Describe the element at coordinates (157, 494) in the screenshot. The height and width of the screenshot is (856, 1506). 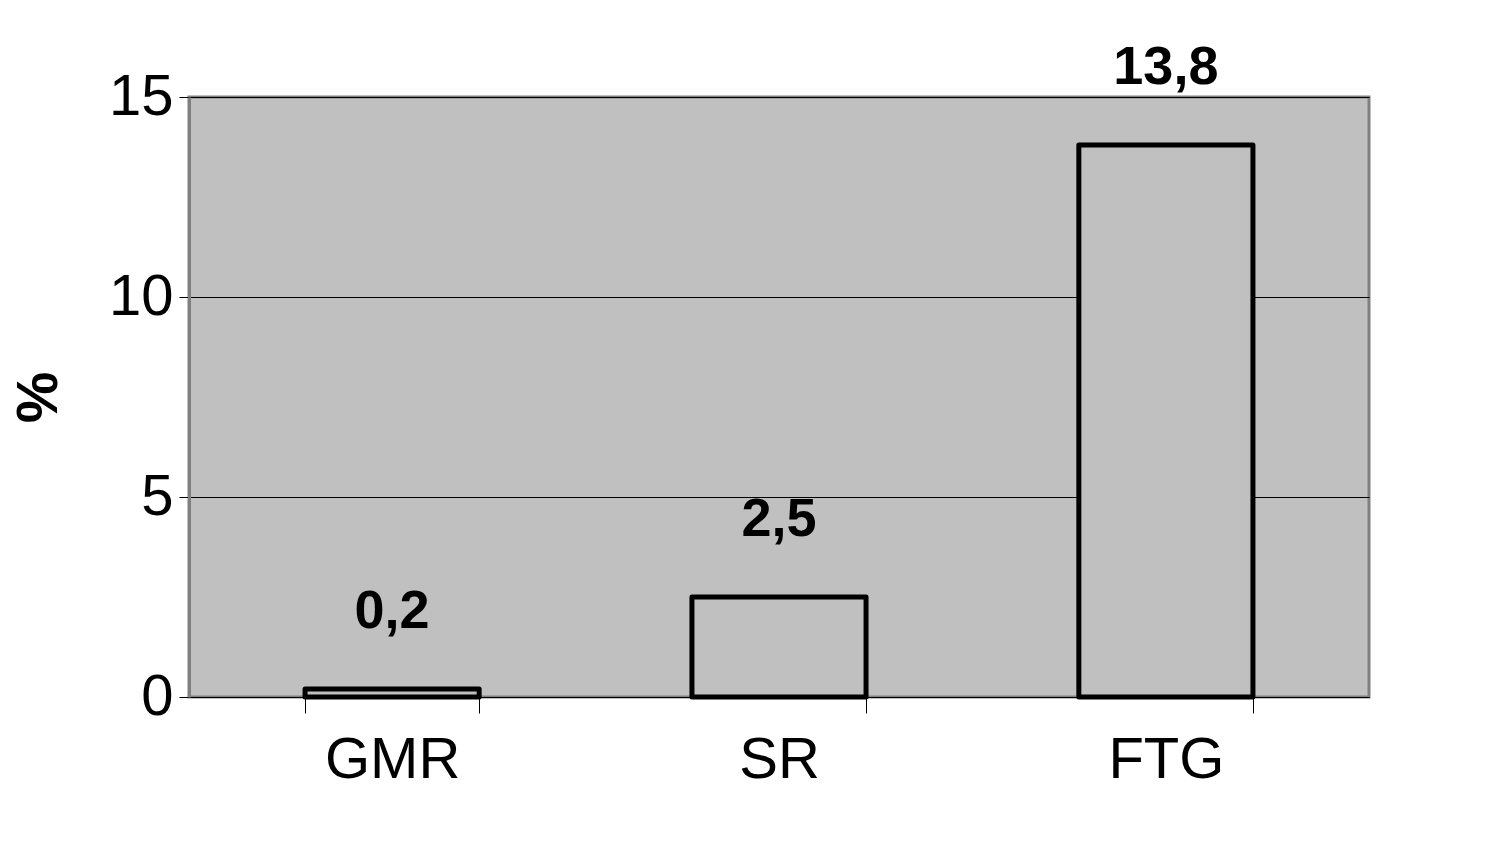
I see `y-tick-label: 5` at that location.